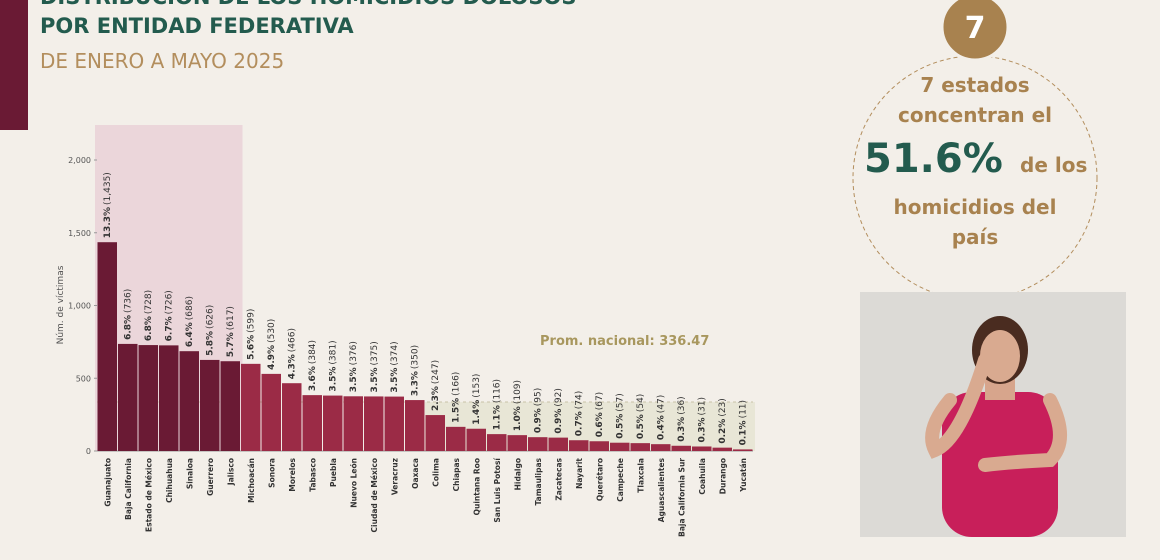 This screenshot has height=560, width=1160. I want to click on value-label: 0.2% (23), so click(723, 420).